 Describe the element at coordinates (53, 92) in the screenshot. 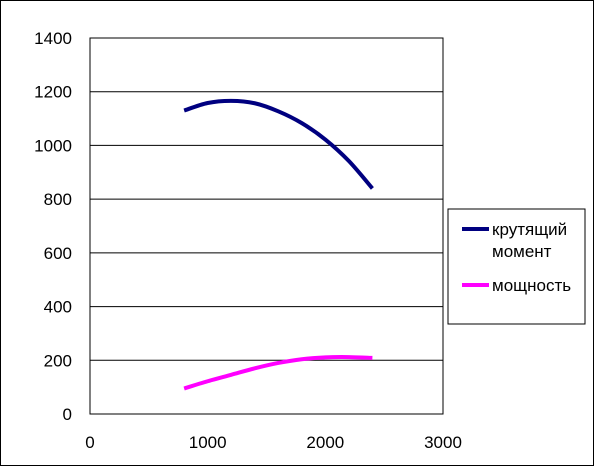

I see `y-tick-label: 1200` at that location.